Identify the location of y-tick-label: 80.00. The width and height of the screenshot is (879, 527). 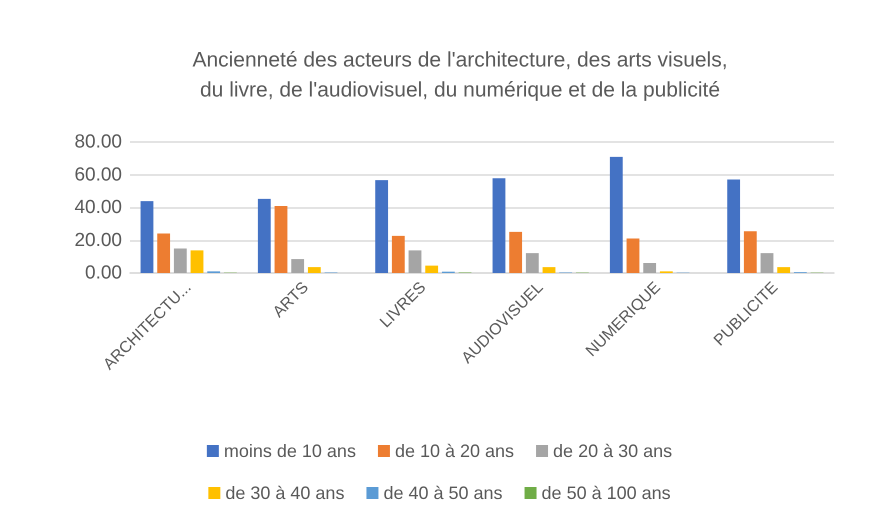
(98, 142).